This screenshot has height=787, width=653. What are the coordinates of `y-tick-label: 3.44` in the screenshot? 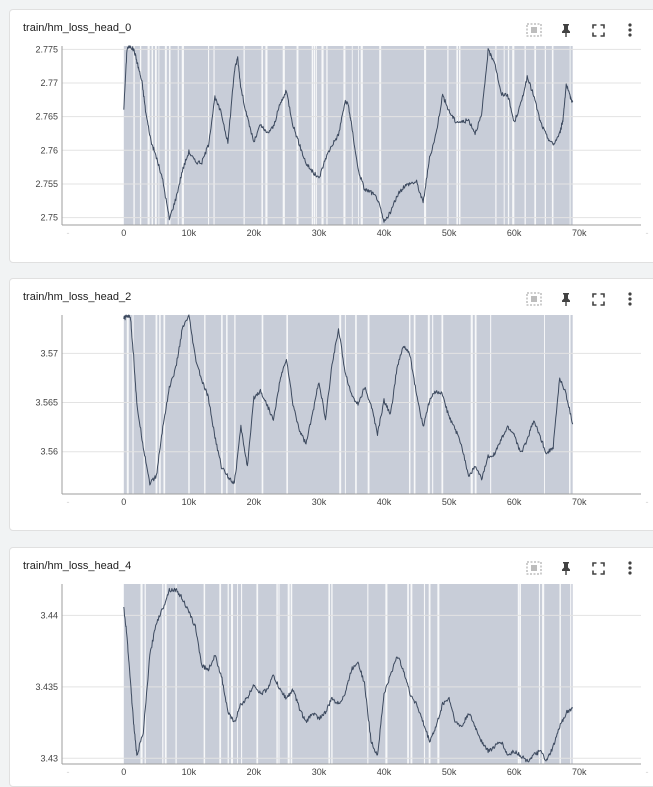 It's located at (49, 615).